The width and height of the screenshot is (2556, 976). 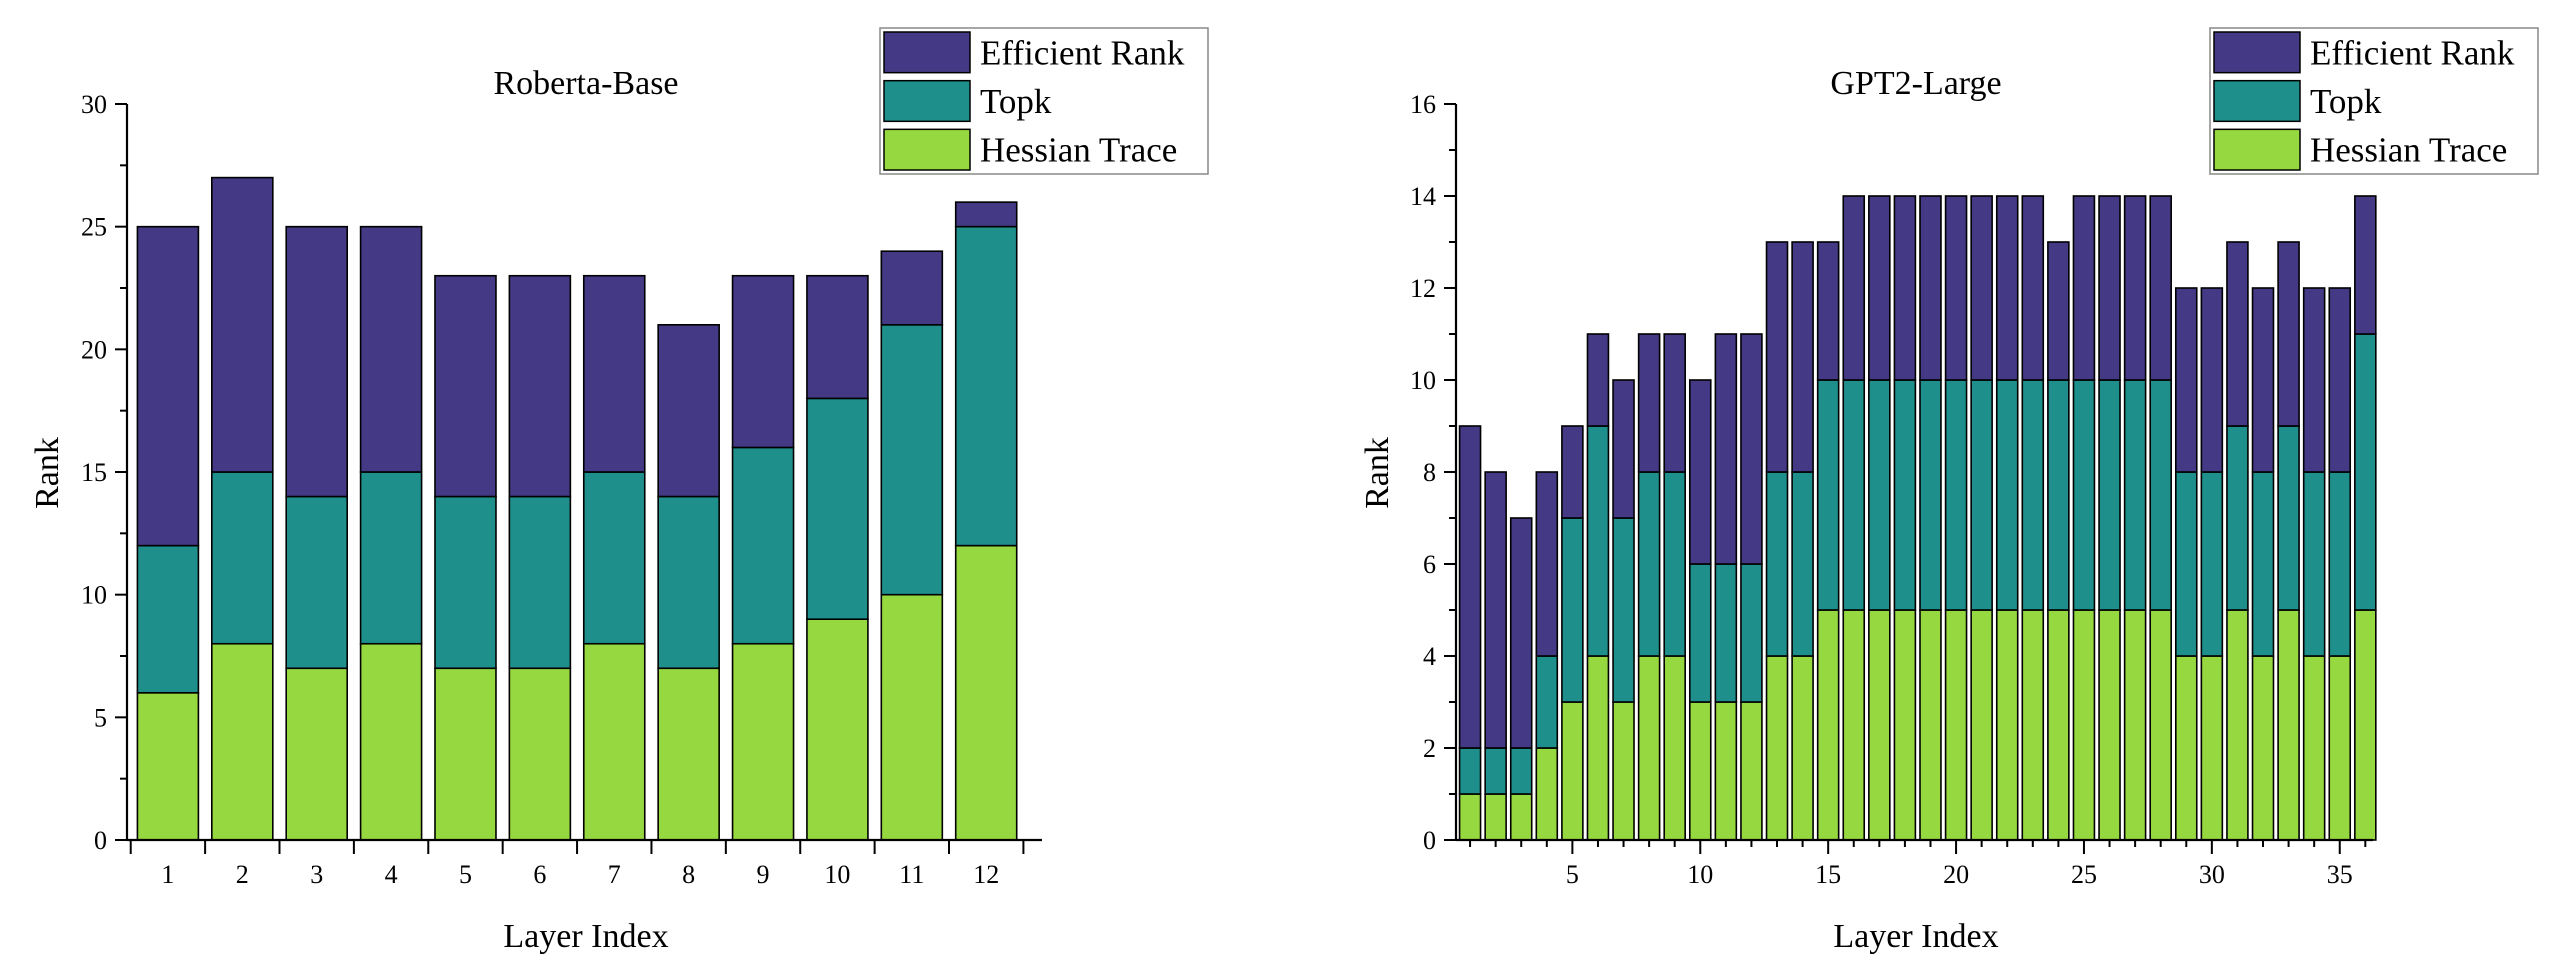 What do you see at coordinates (100, 717) in the screenshot?
I see `y-tick-label: 5` at bounding box center [100, 717].